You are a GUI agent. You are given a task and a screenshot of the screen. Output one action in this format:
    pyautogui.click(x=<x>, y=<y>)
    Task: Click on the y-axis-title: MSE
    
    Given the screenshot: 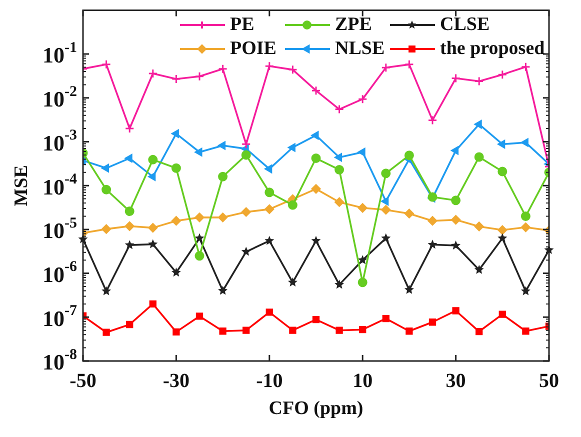 What is the action you would take?
    pyautogui.click(x=21, y=185)
    